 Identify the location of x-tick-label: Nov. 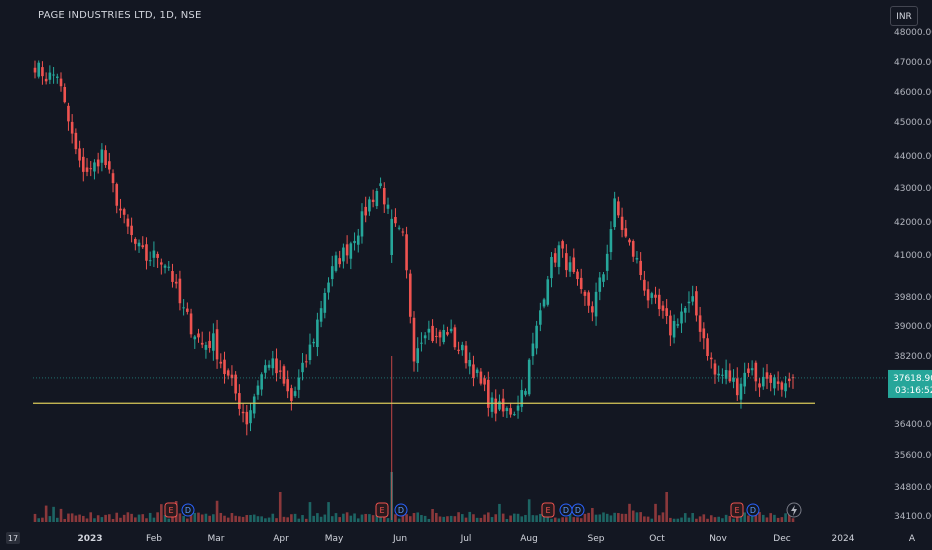
(718, 539).